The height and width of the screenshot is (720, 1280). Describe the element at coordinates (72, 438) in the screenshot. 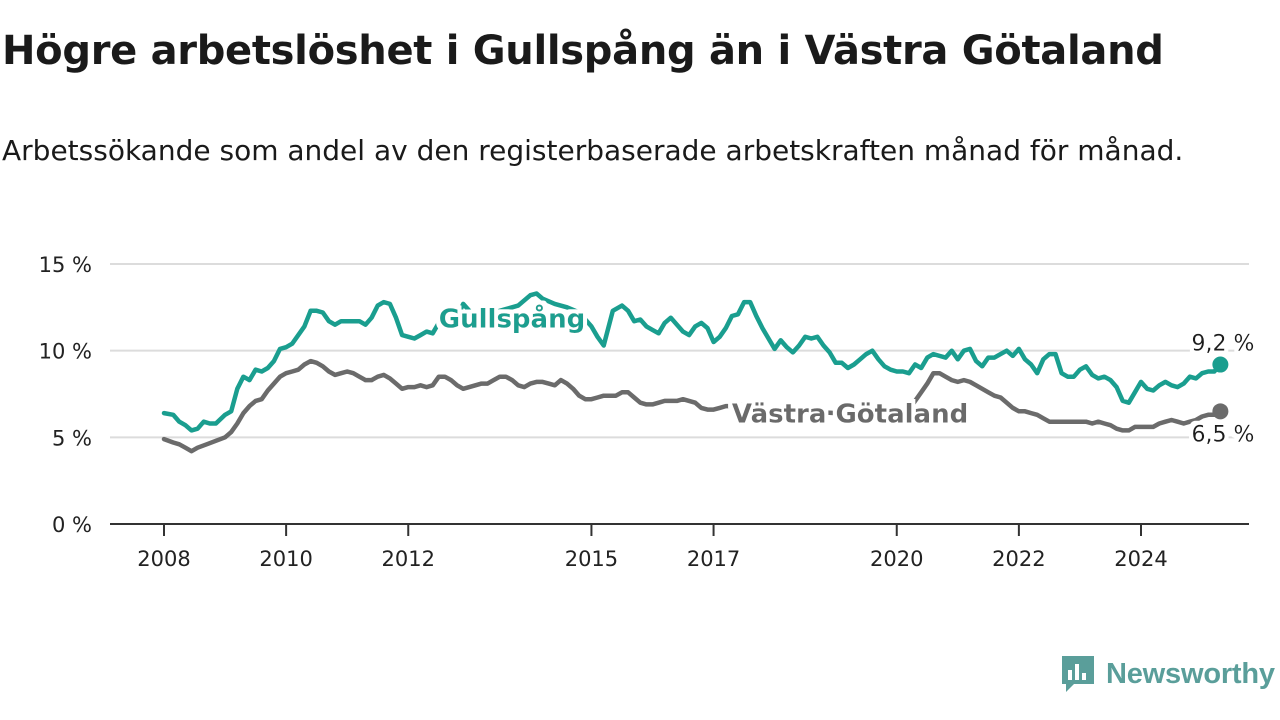

I see `y-tick-label: 5 %` at that location.